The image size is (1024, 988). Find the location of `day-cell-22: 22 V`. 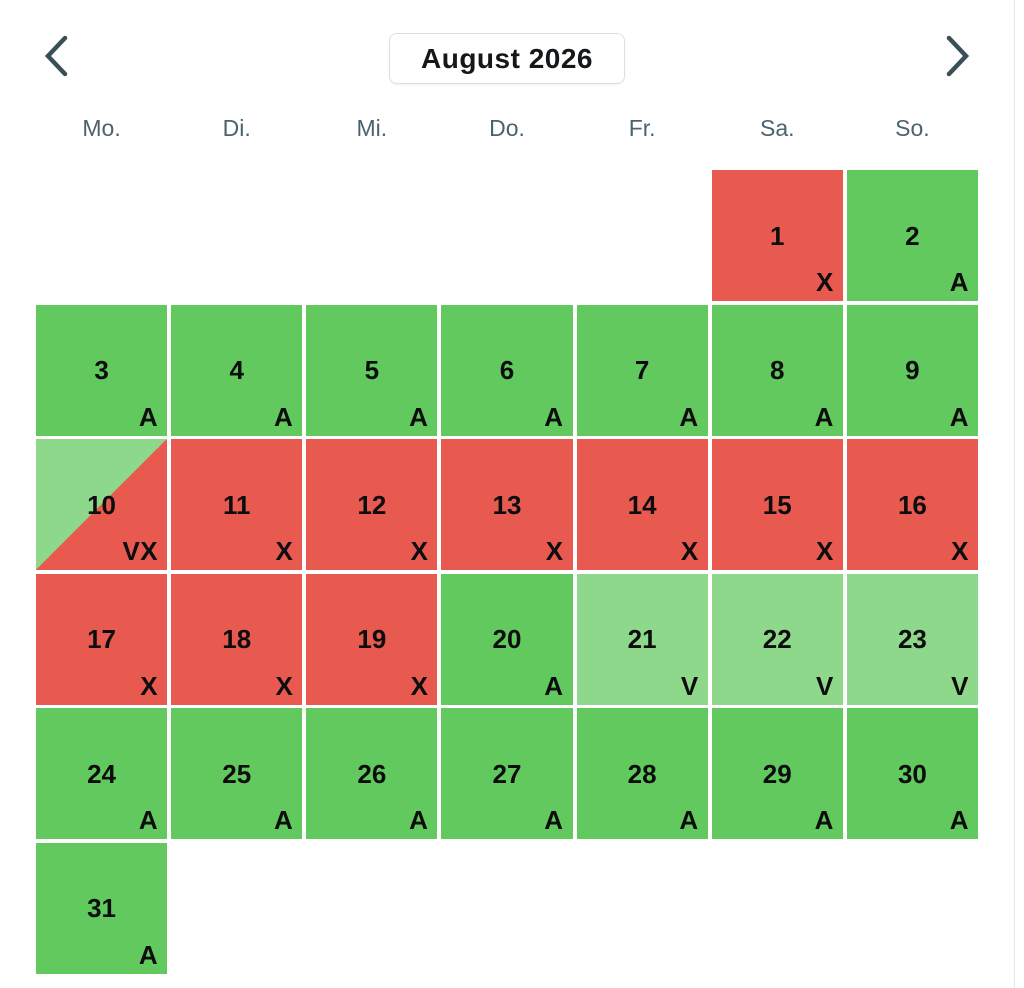

day-cell-22: 22 V is located at coordinates (777, 639).